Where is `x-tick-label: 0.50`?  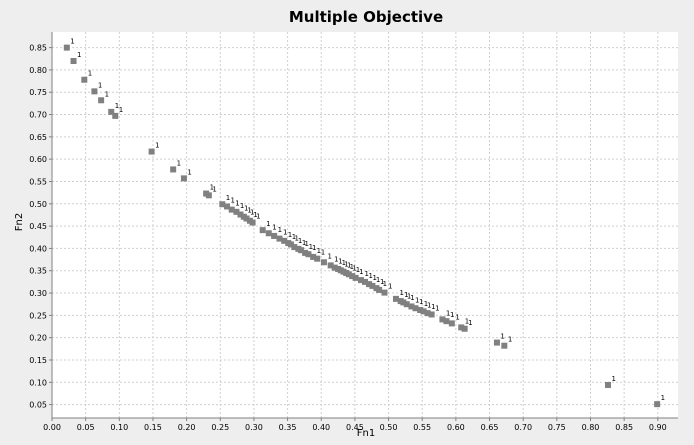 x-tick-label: 0.50 is located at coordinates (389, 427).